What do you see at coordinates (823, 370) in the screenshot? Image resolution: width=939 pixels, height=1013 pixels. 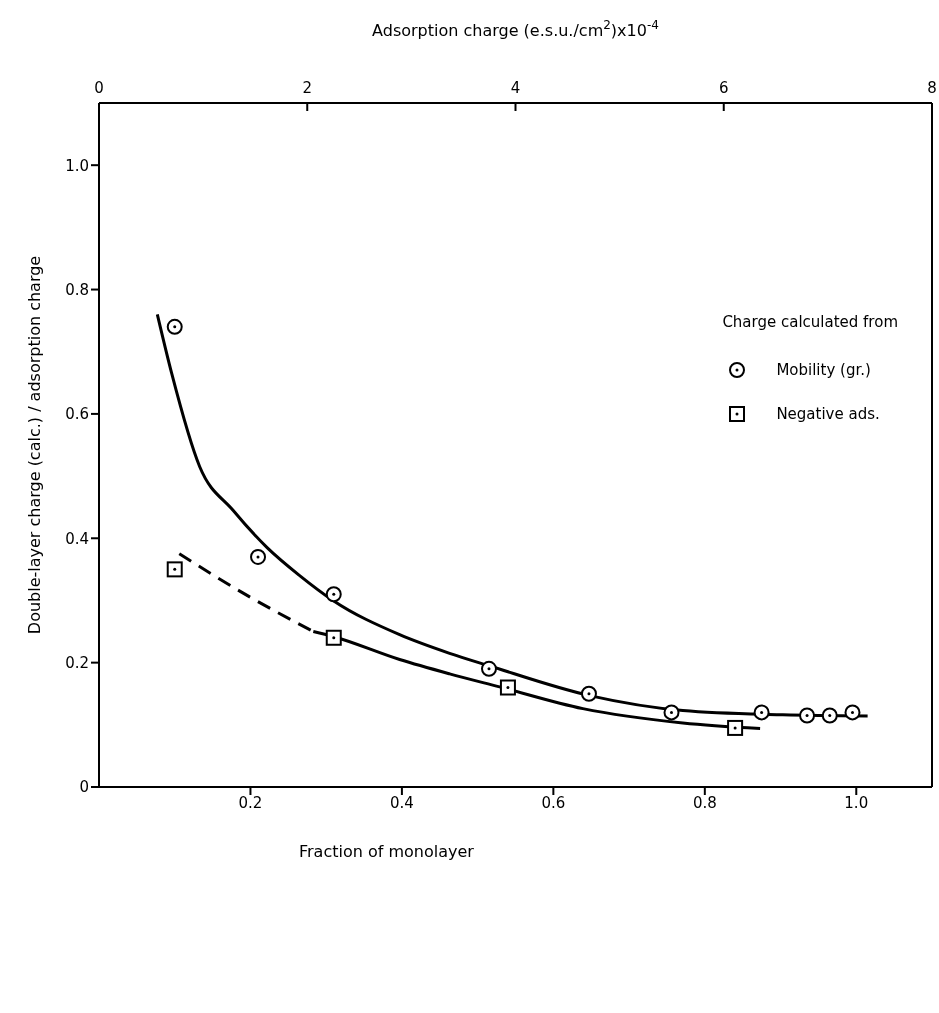 I see `legend-label: Mobility (gr.)` at bounding box center [823, 370].